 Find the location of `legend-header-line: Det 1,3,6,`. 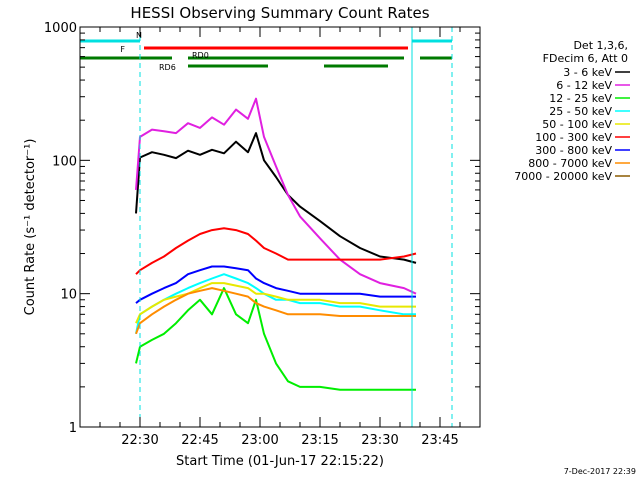

legend-header-line: Det 1,3,6, is located at coordinates (600, 45).